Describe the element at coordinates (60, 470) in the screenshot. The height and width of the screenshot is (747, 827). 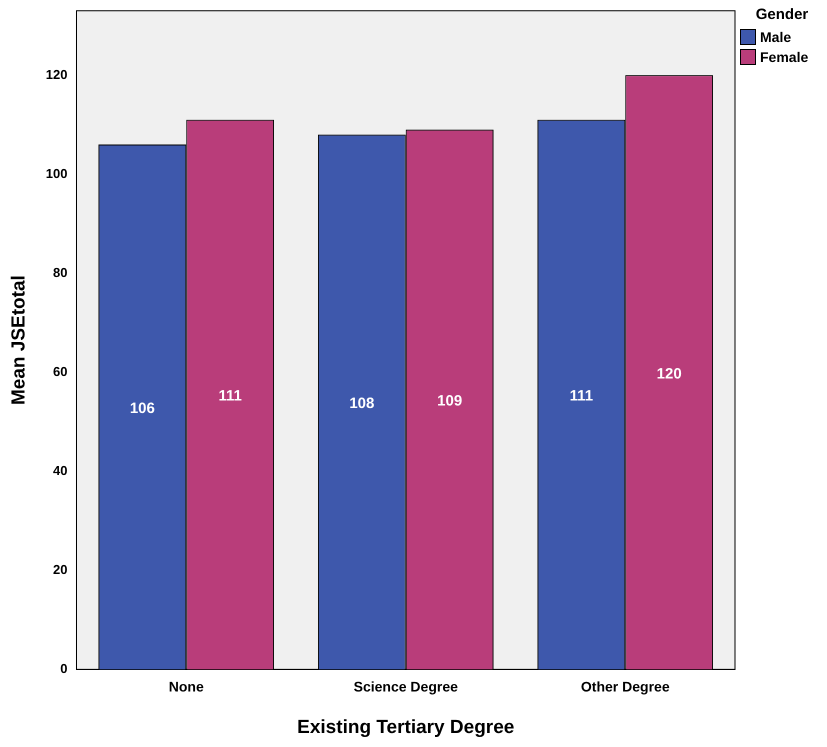
I see `y-tick-label: 40` at that location.